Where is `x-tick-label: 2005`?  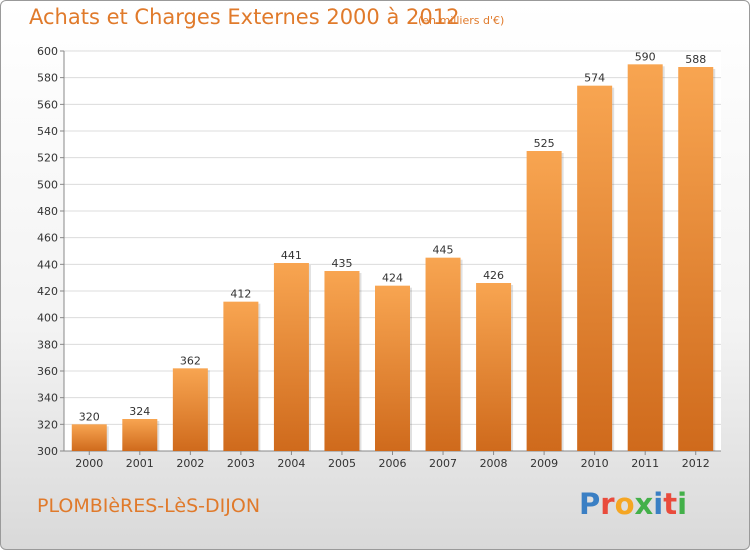
x-tick-label: 2005 is located at coordinates (342, 463).